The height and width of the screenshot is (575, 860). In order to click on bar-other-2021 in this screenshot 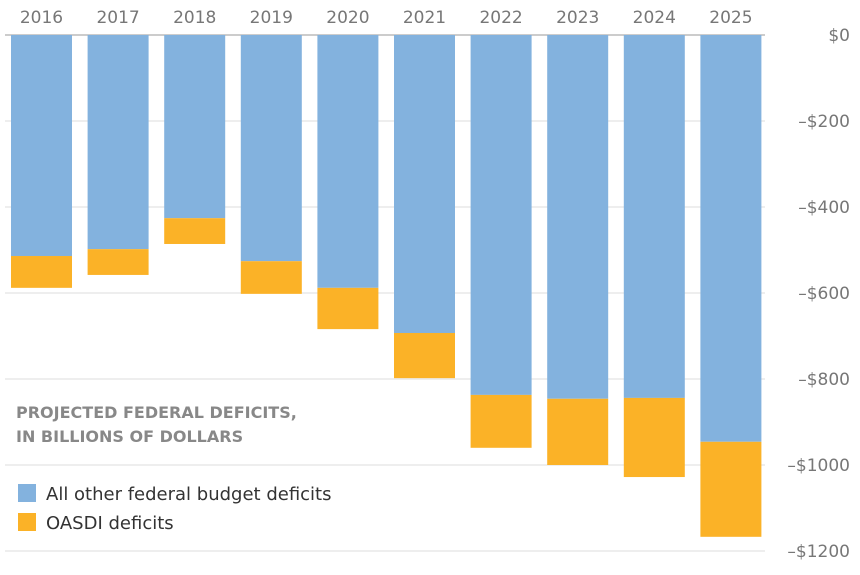, I will do `click(424, 184)`.